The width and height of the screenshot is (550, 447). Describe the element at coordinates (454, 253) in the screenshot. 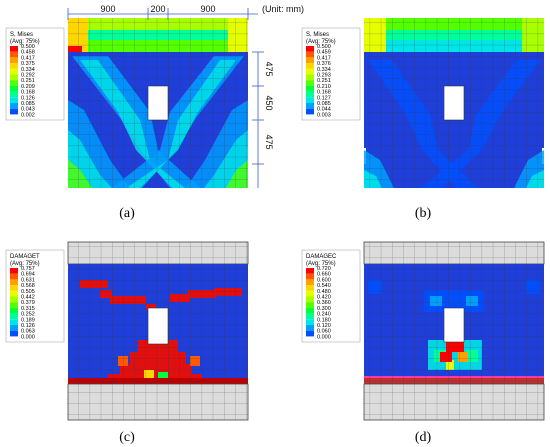

I see `top-beam-d` at that location.